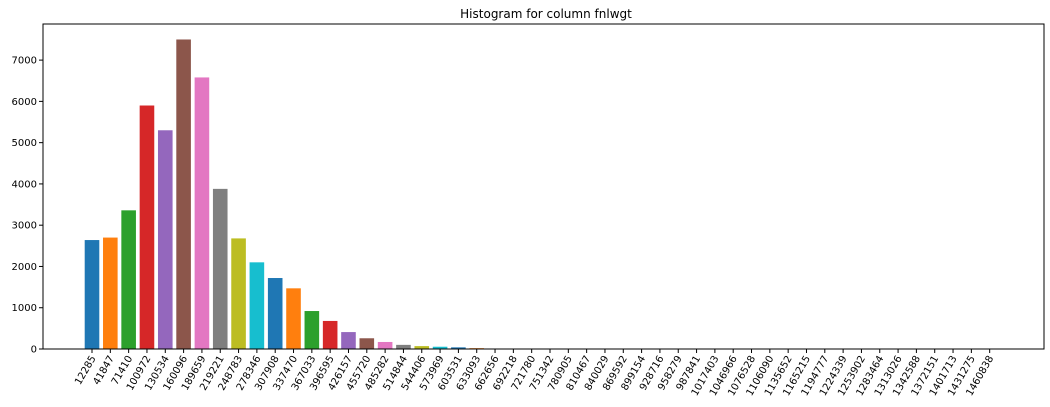 The image size is (1050, 407). I want to click on y-tick-label: 5000, so click(24, 143).